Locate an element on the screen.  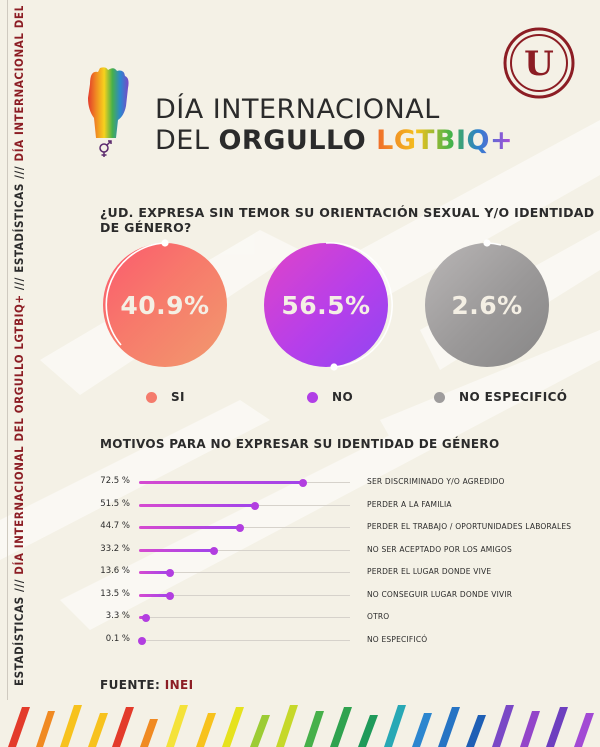
legend-no-especifico: NO ESPECIFICÓ is located at coordinates (500, 397).